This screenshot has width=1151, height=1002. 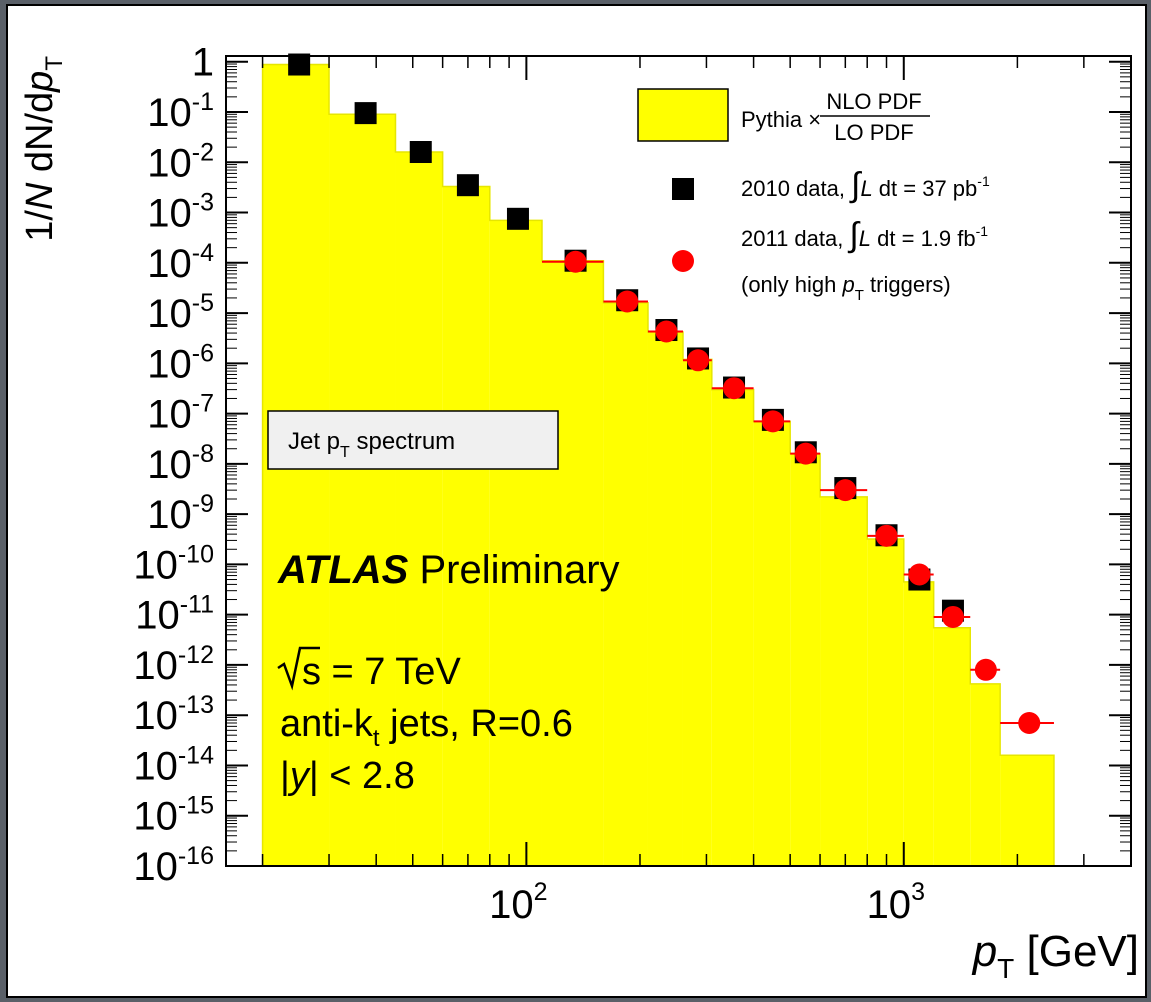 I want to click on y-tick-label: 10⁻¹⁶, so click(x=173, y=865).